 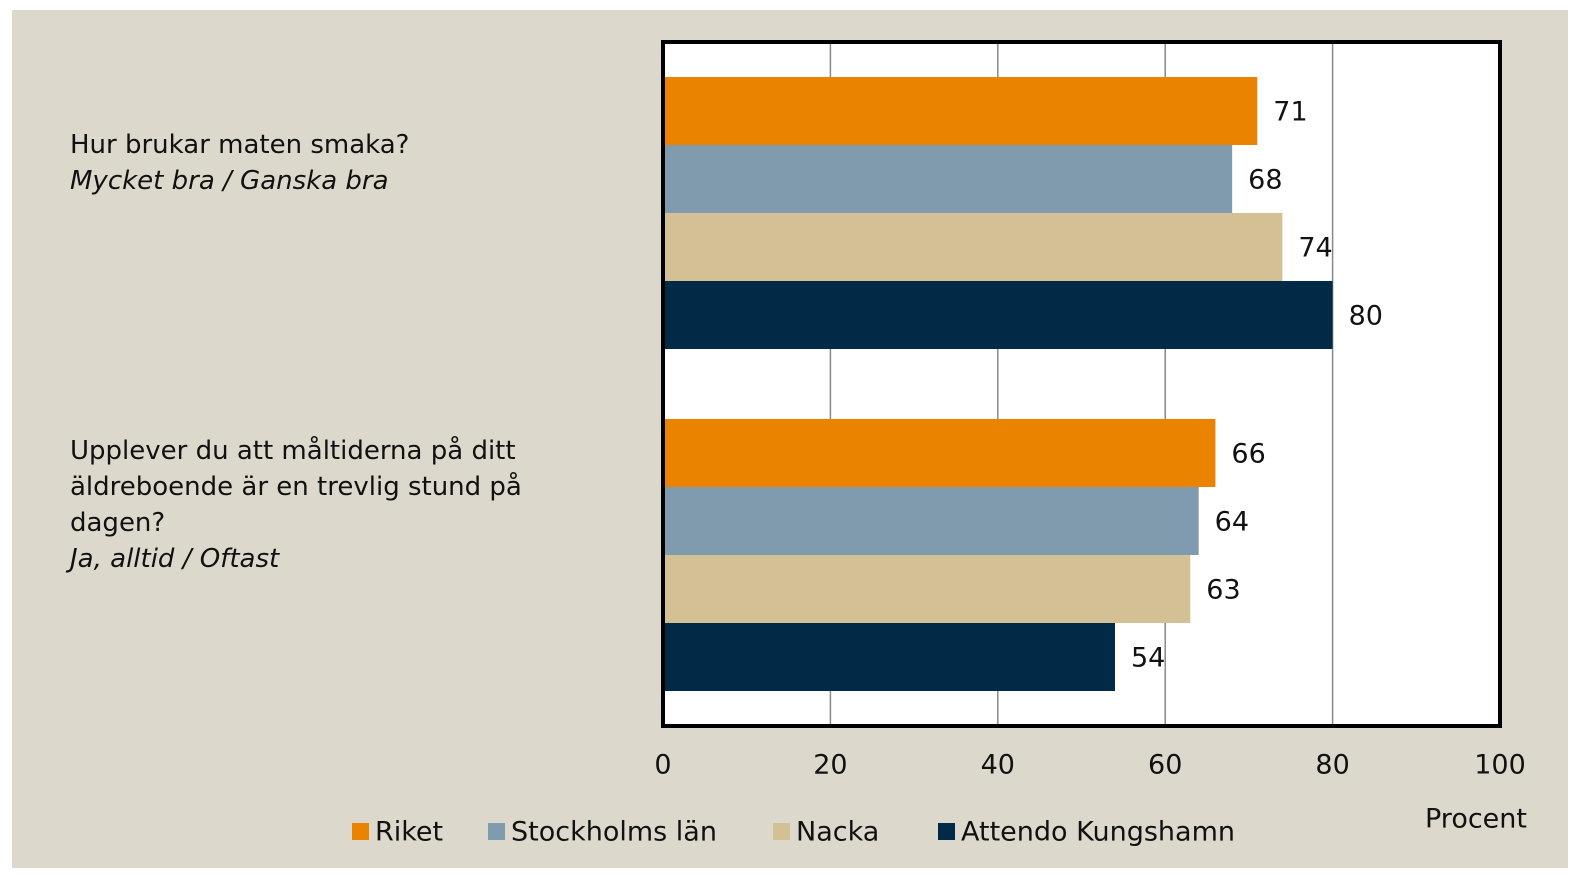 I want to click on question: Hur brukar maten smaka?, so click(x=240, y=145).